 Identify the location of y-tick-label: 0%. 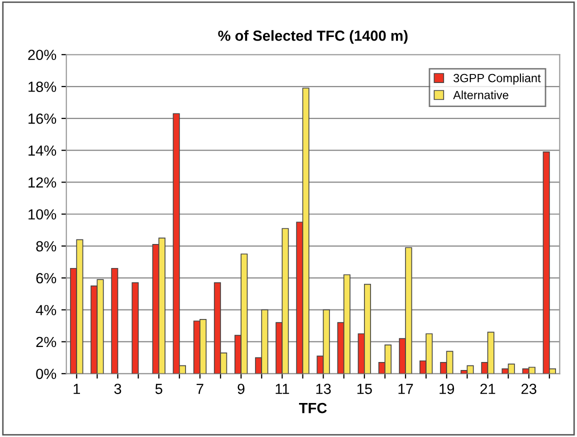
(46, 374).